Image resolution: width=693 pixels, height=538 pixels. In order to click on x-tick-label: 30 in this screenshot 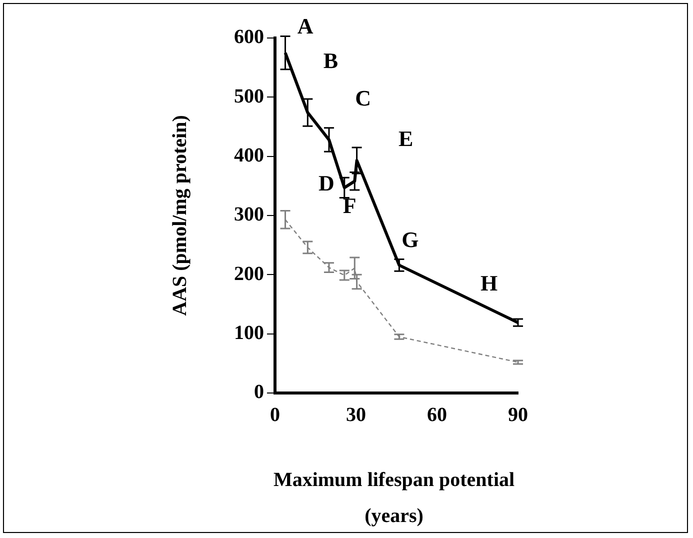, I will do `click(356, 415)`.